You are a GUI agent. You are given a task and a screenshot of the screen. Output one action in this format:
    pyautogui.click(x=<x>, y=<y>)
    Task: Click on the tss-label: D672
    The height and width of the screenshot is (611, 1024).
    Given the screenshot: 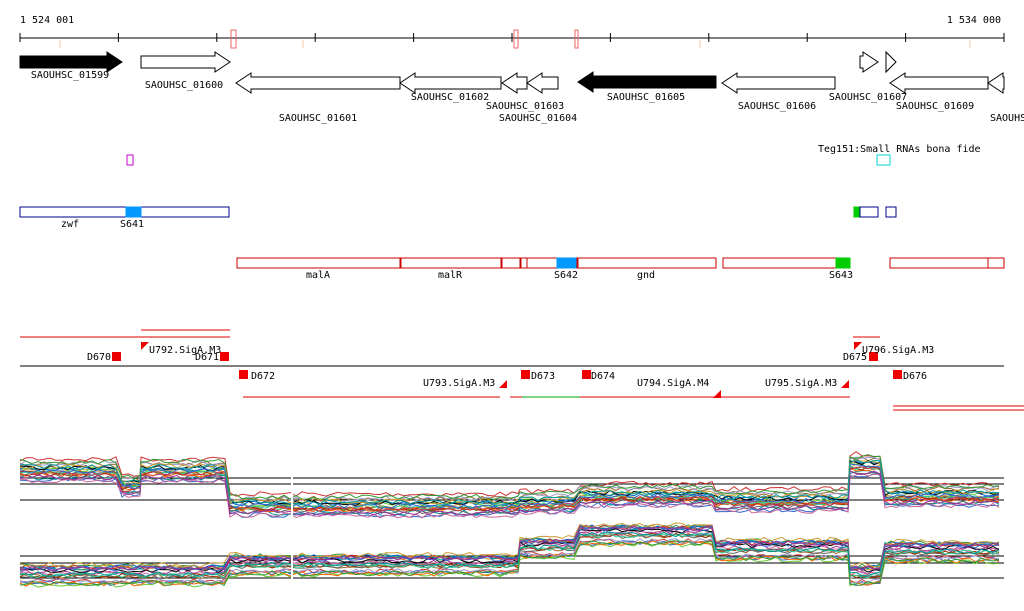 What is the action you would take?
    pyautogui.click(x=263, y=376)
    